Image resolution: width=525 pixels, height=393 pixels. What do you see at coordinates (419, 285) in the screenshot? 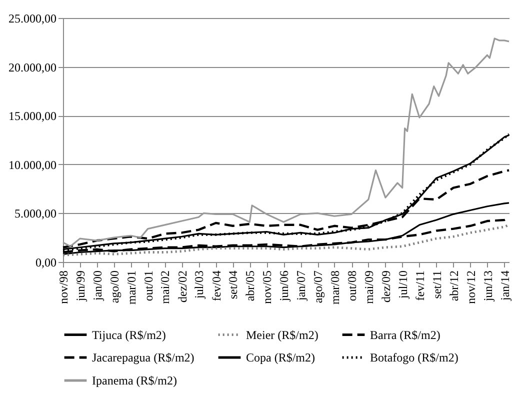
I see `x-tick-label: fev/11` at bounding box center [419, 285].